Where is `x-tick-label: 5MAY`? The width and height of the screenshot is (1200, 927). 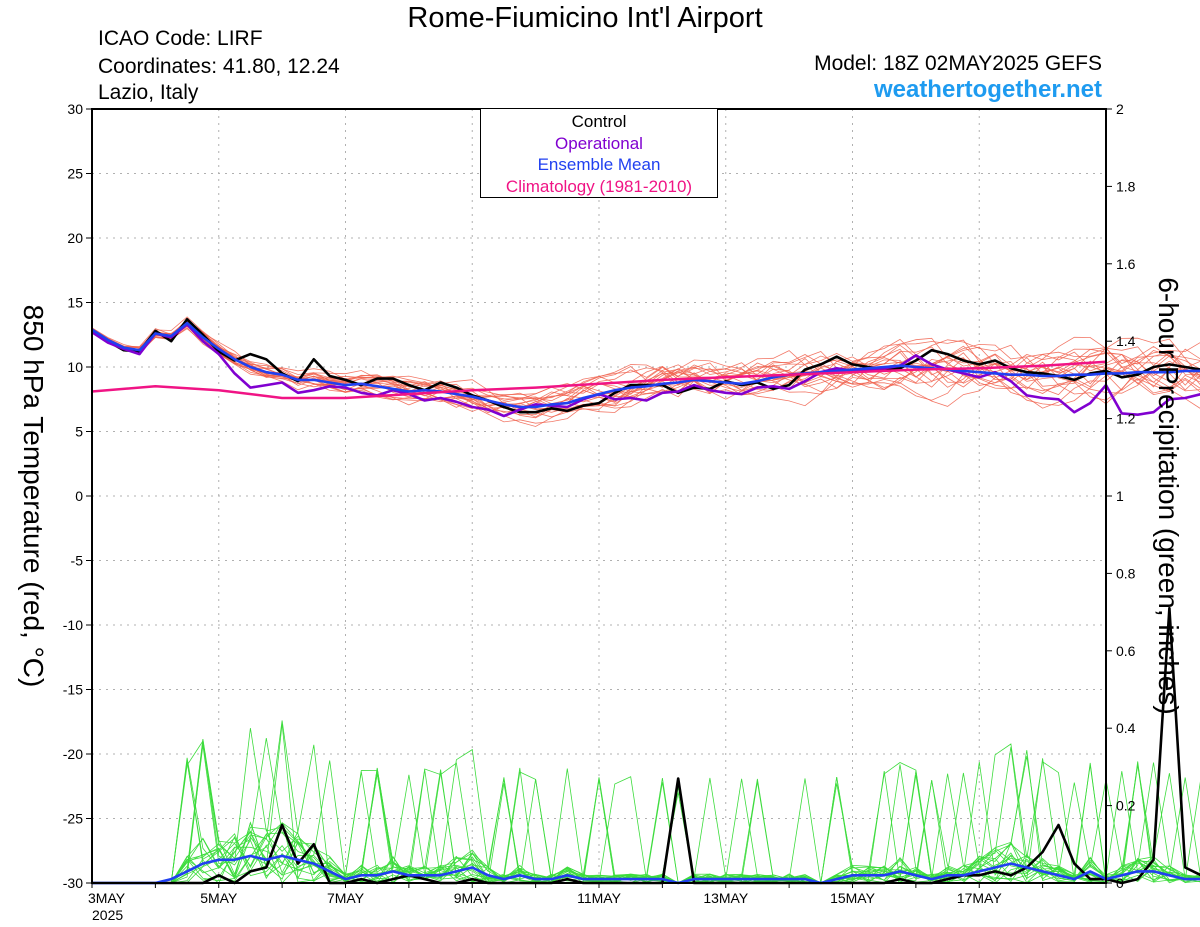 x-tick-label: 5MAY is located at coordinates (219, 898).